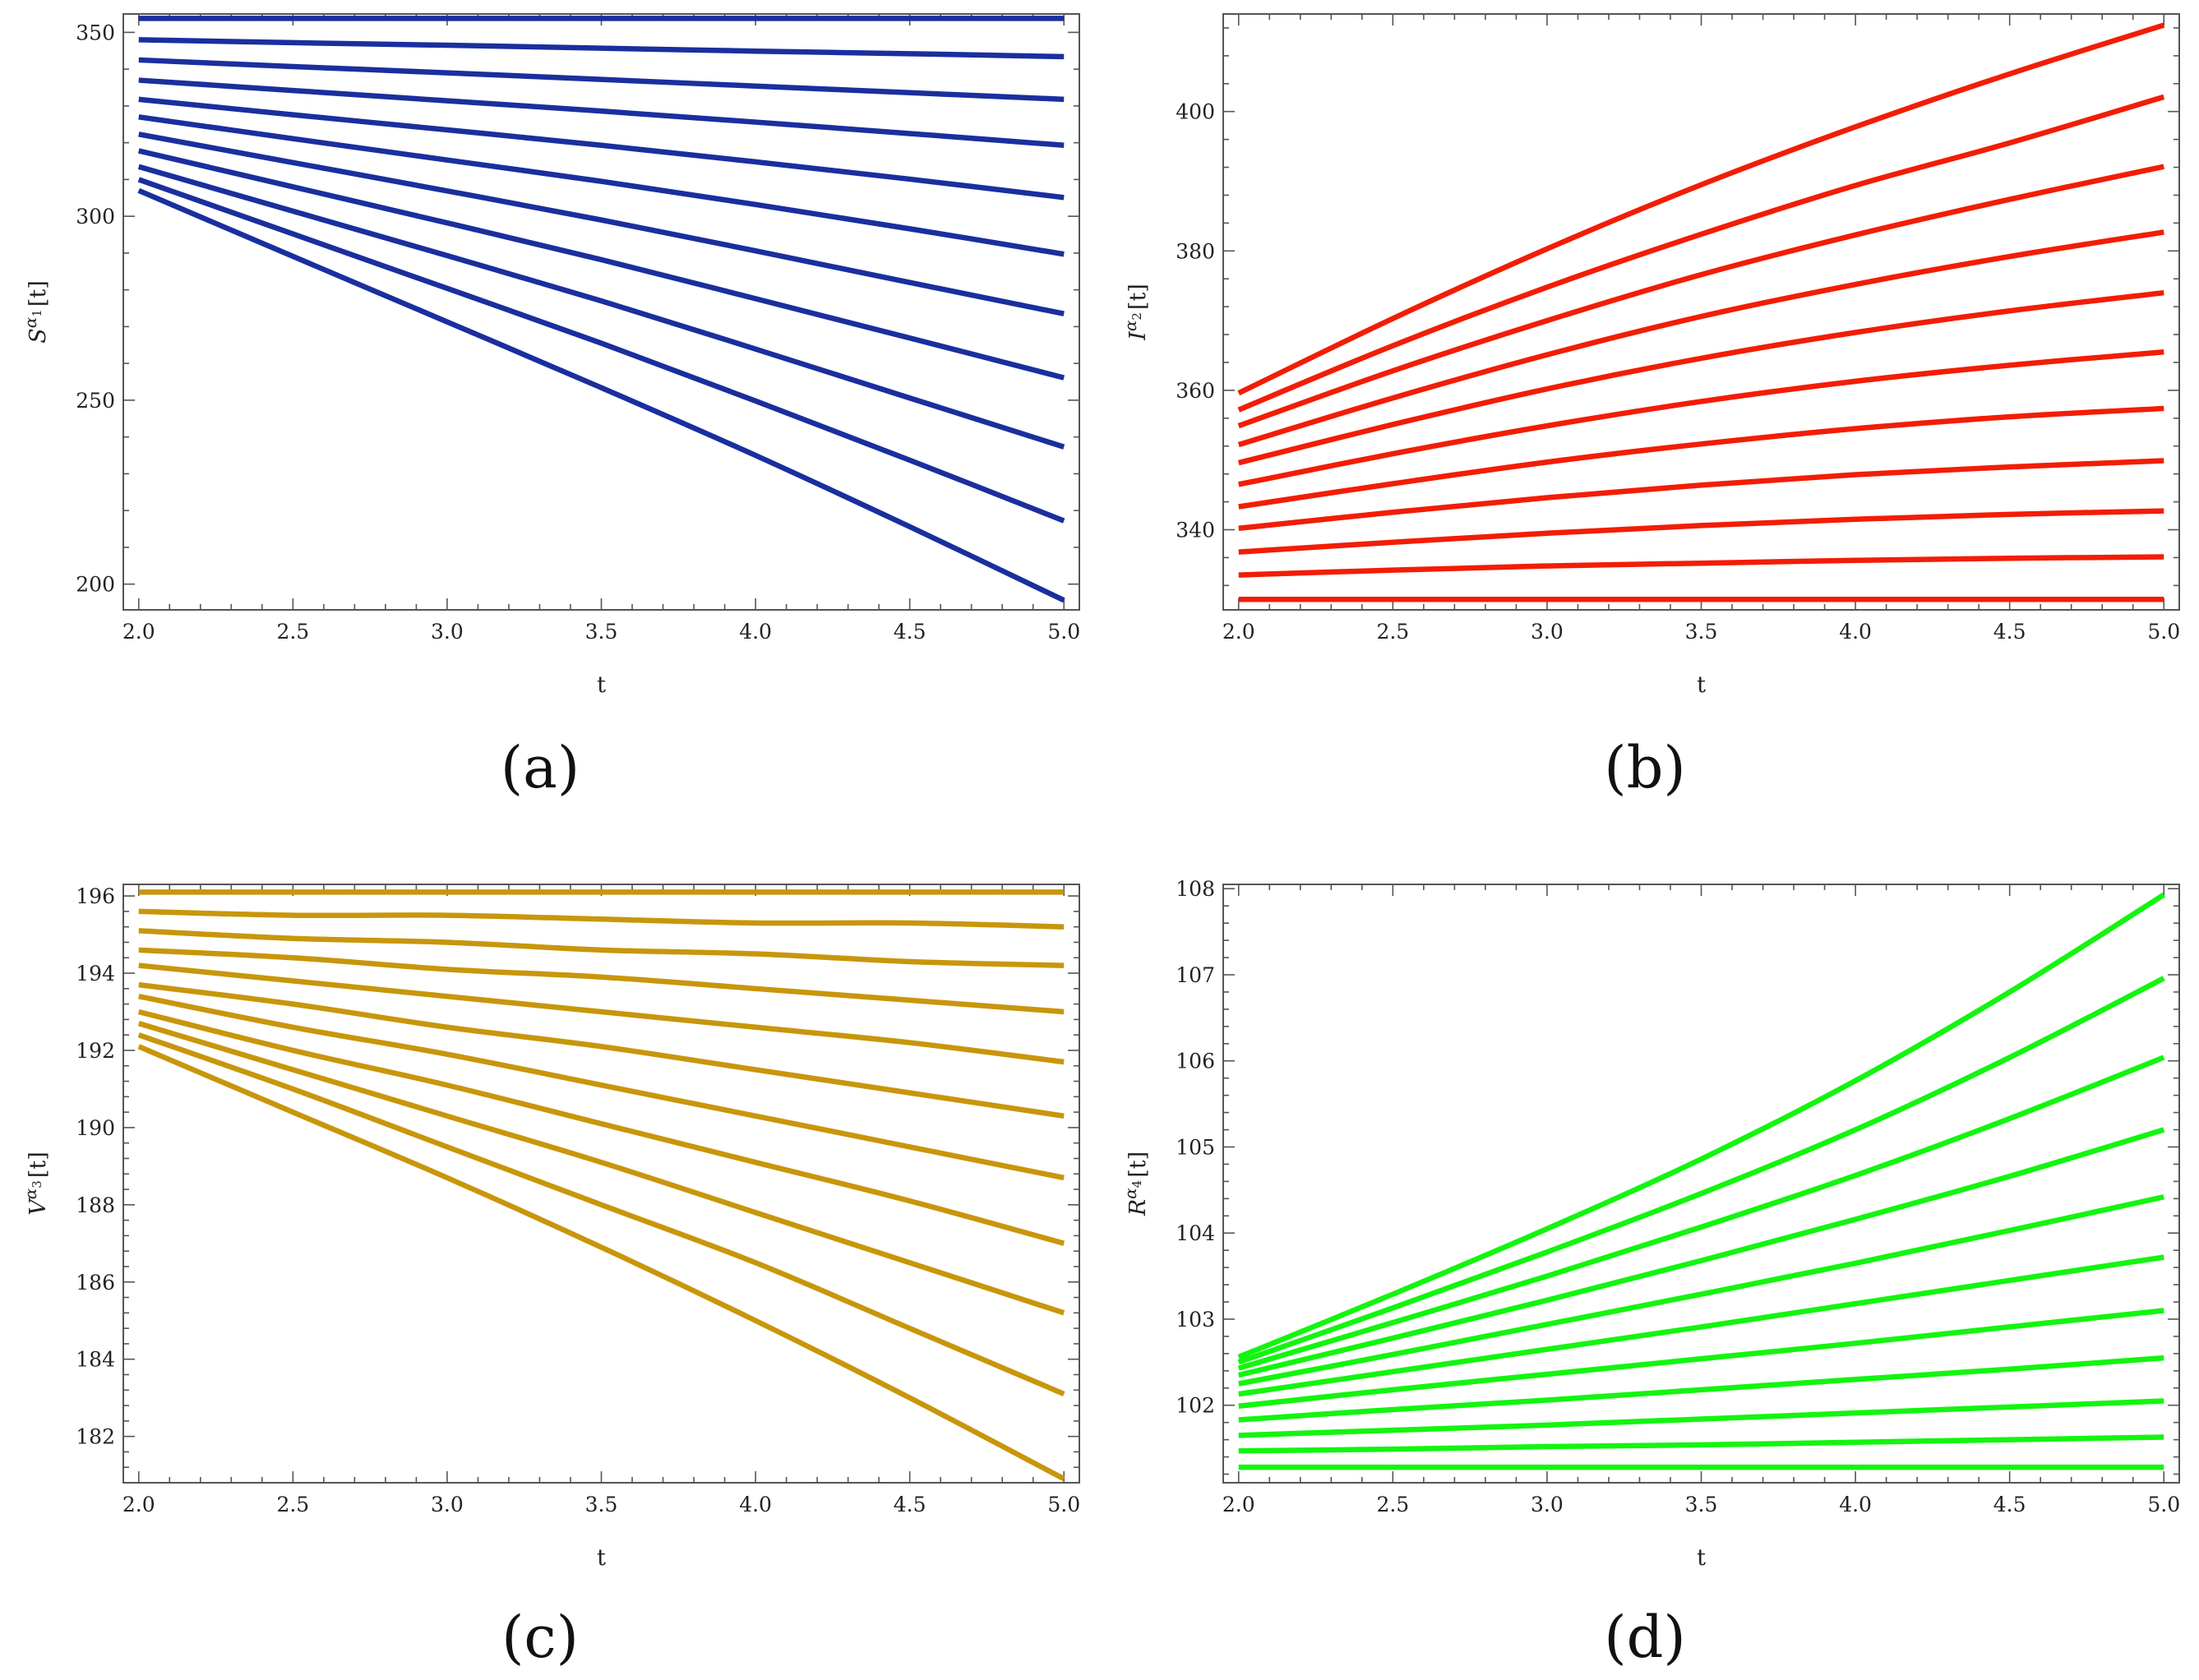 Image resolution: width=2199 pixels, height=1680 pixels. What do you see at coordinates (1195, 1061) in the screenshot?
I see `y-tick-label: 106` at bounding box center [1195, 1061].